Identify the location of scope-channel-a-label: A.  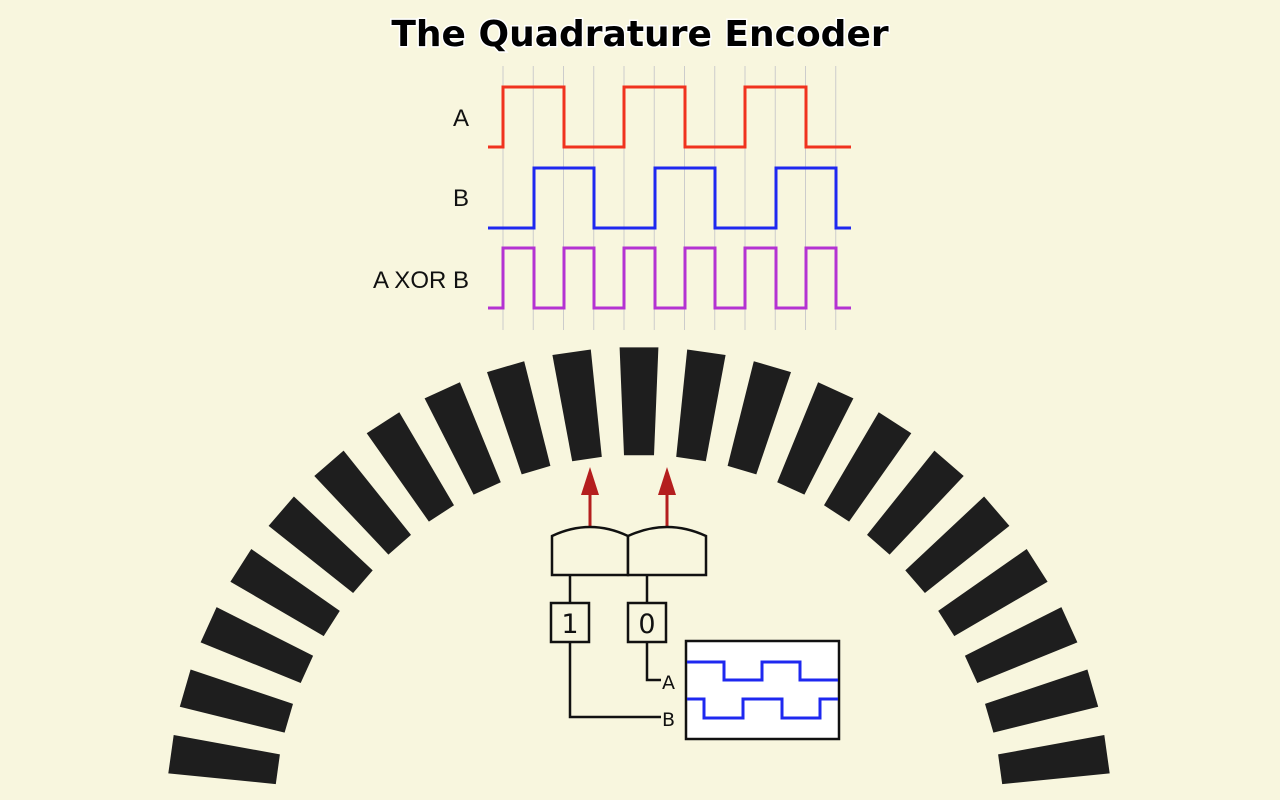
(668, 683).